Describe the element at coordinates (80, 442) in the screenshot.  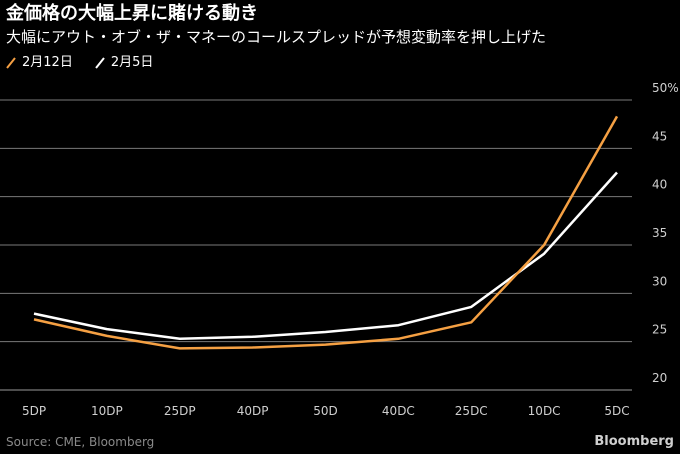
I see `source-note: Source: CME, Bloomberg` at that location.